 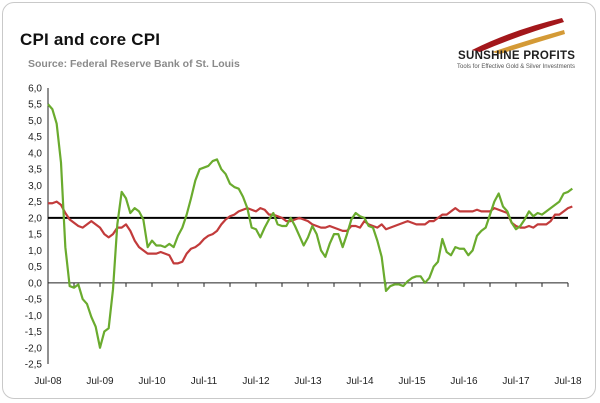 What do you see at coordinates (90, 39) in the screenshot?
I see `chart-title: CPI and core CPI` at bounding box center [90, 39].